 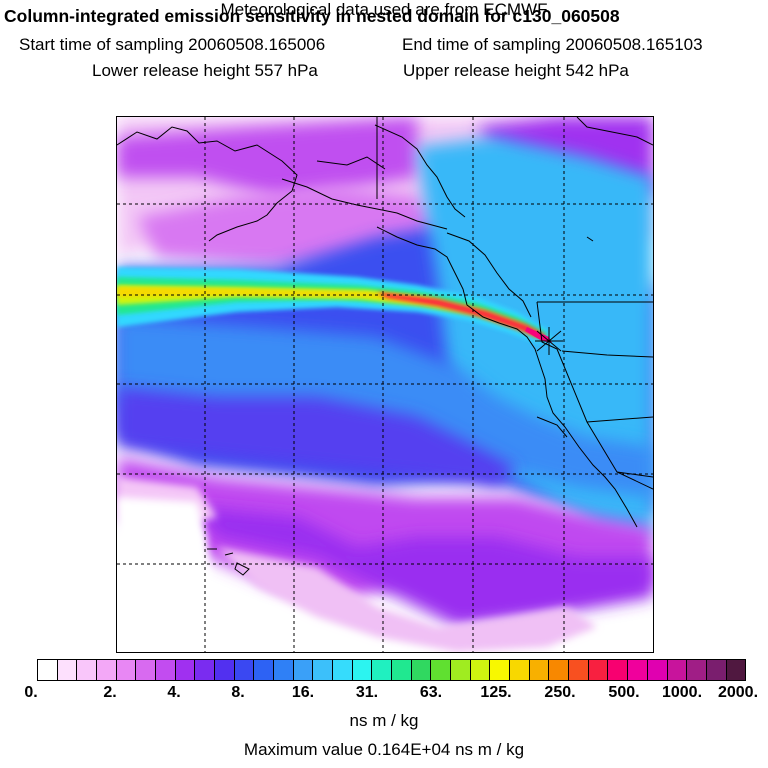 I want to click on colorbar-tick-label: 8., so click(x=238, y=692).